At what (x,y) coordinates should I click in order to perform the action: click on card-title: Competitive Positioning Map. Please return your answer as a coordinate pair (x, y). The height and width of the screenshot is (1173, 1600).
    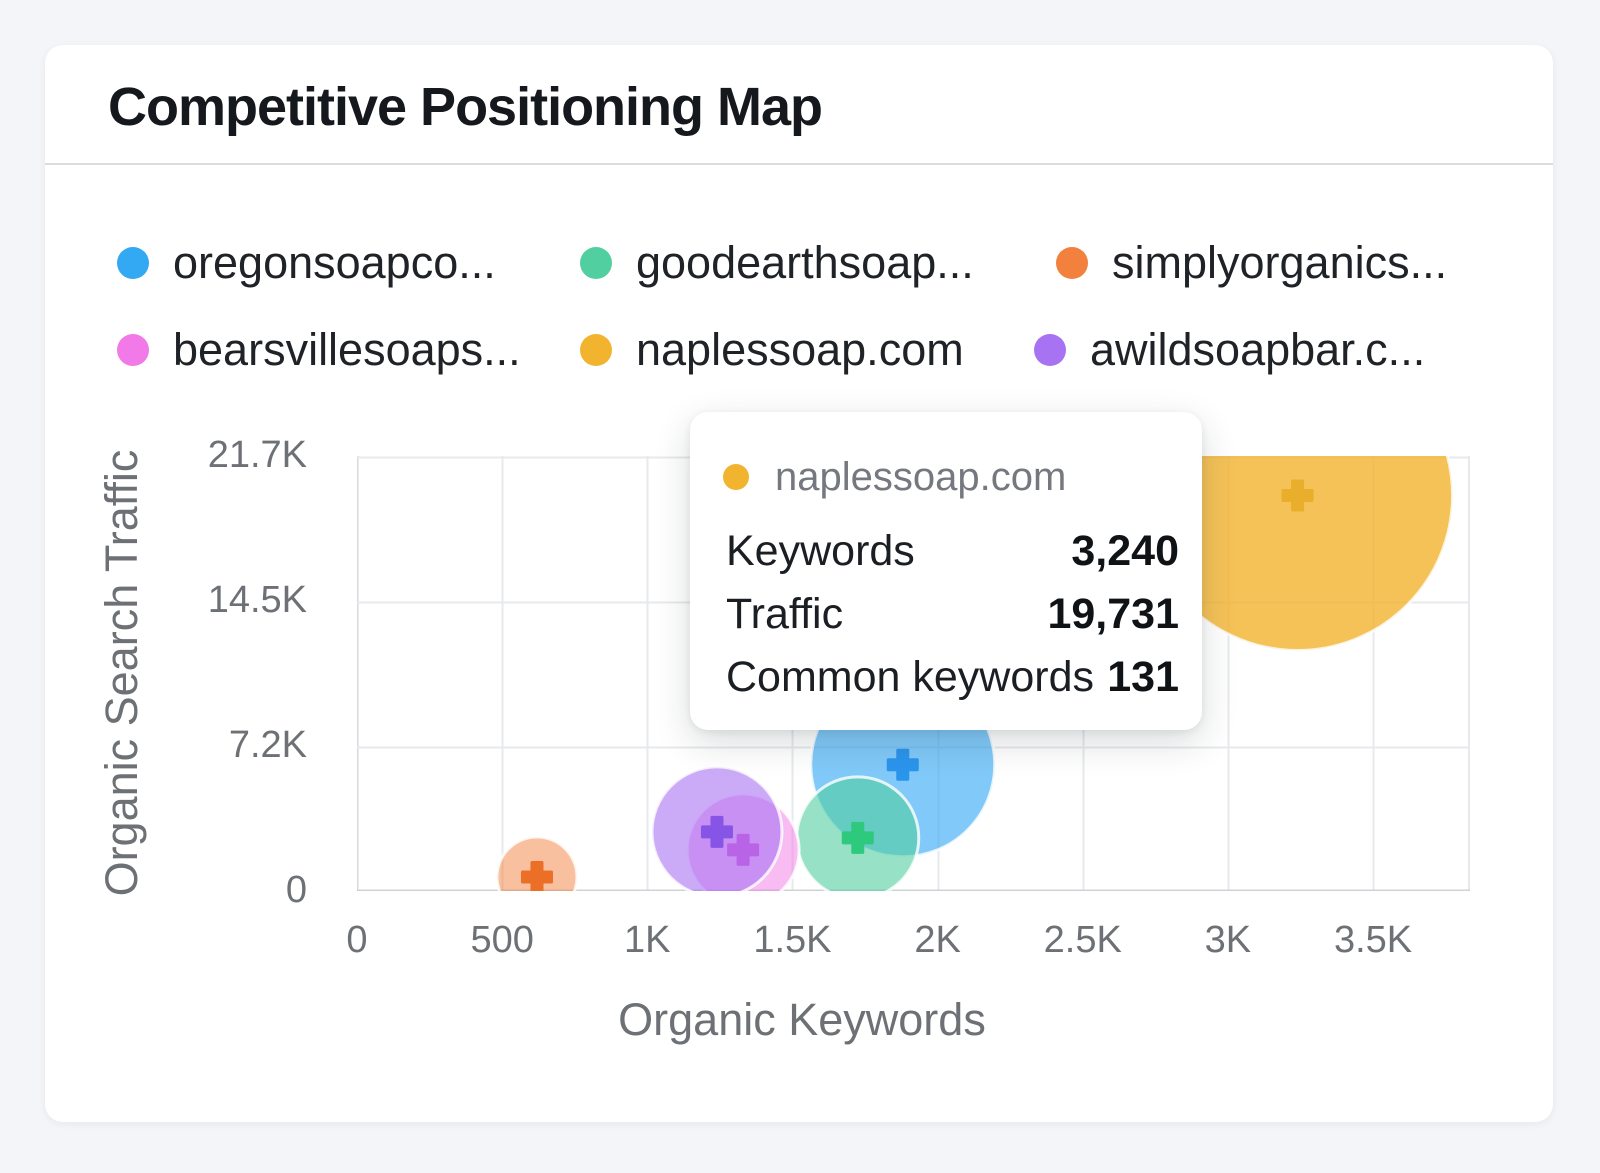
    Looking at the image, I should click on (465, 107).